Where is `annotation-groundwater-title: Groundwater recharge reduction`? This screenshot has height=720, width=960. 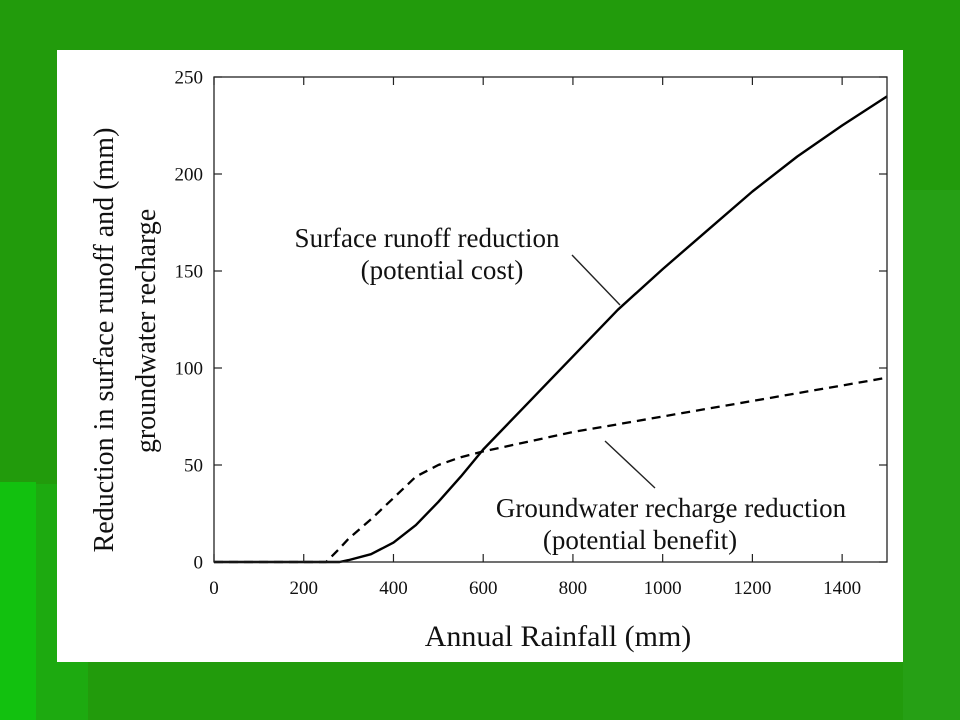
annotation-groundwater-title: Groundwater recharge reduction is located at coordinates (671, 508).